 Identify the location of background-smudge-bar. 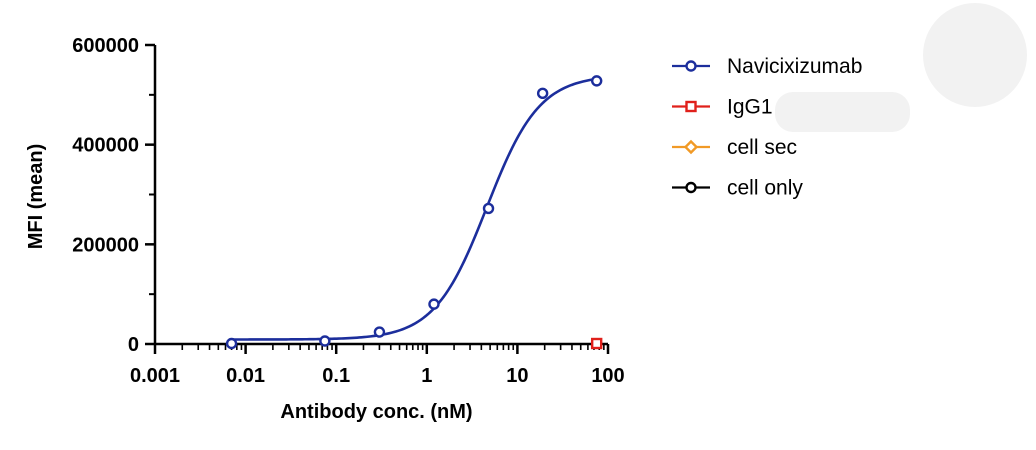
(842, 112).